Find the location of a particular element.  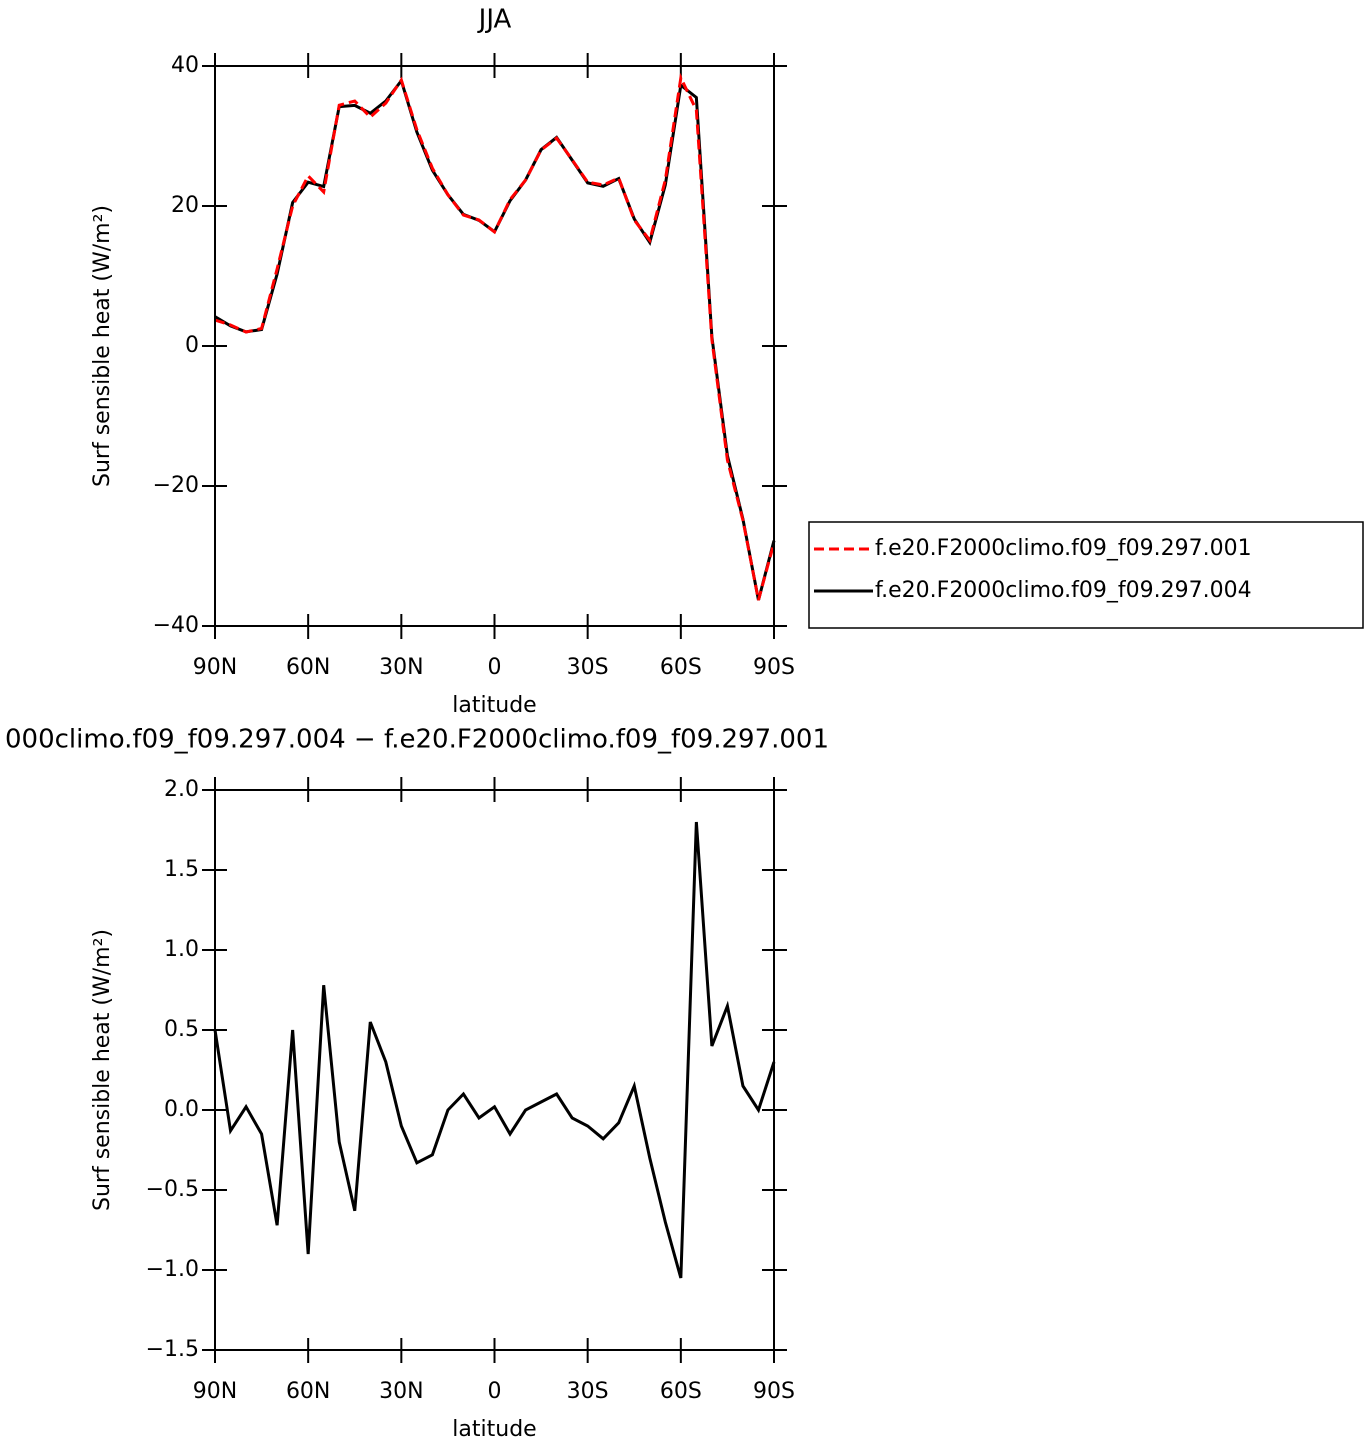

y-tick-label: 40 is located at coordinates (185, 65).